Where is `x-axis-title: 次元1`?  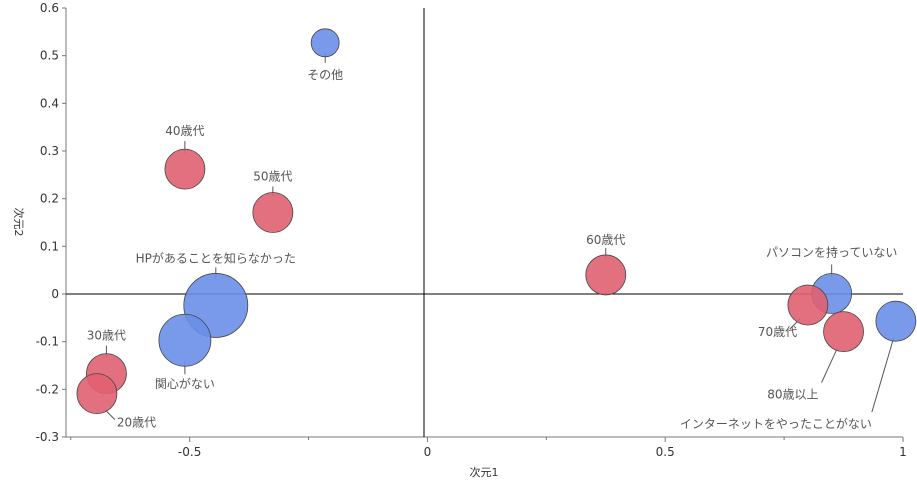
x-axis-title: 次元1 is located at coordinates (484, 472).